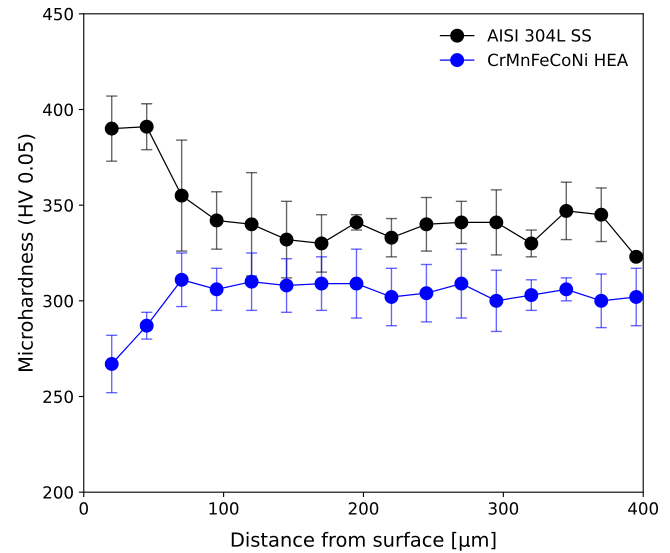 Image resolution: width=670 pixels, height=553 pixels. What do you see at coordinates (364, 541) in the screenshot?
I see `x-axis-title: Distance from surface [µm]` at bounding box center [364, 541].